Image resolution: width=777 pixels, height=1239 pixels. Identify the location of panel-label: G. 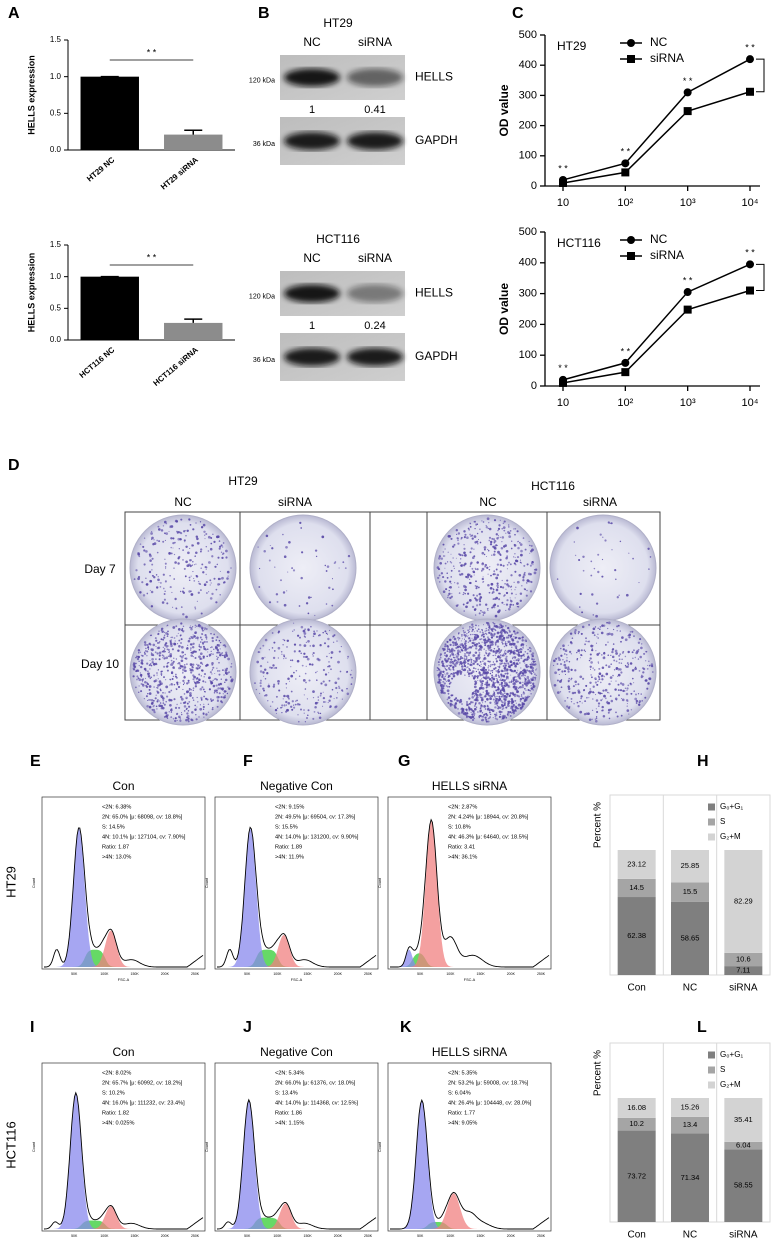
(404, 761).